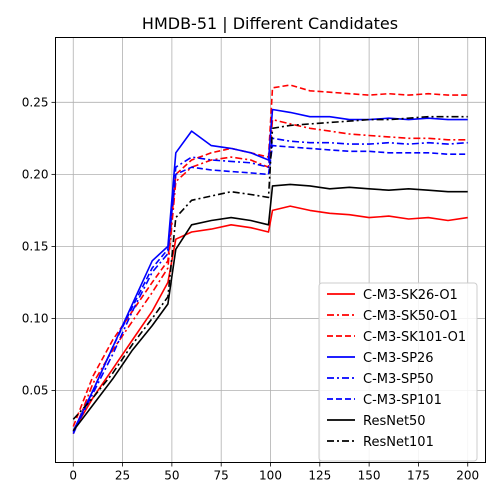 Image resolution: width=500 pixels, height=500 pixels. I want to click on legend-label: C-M3-SP101, so click(402, 400).